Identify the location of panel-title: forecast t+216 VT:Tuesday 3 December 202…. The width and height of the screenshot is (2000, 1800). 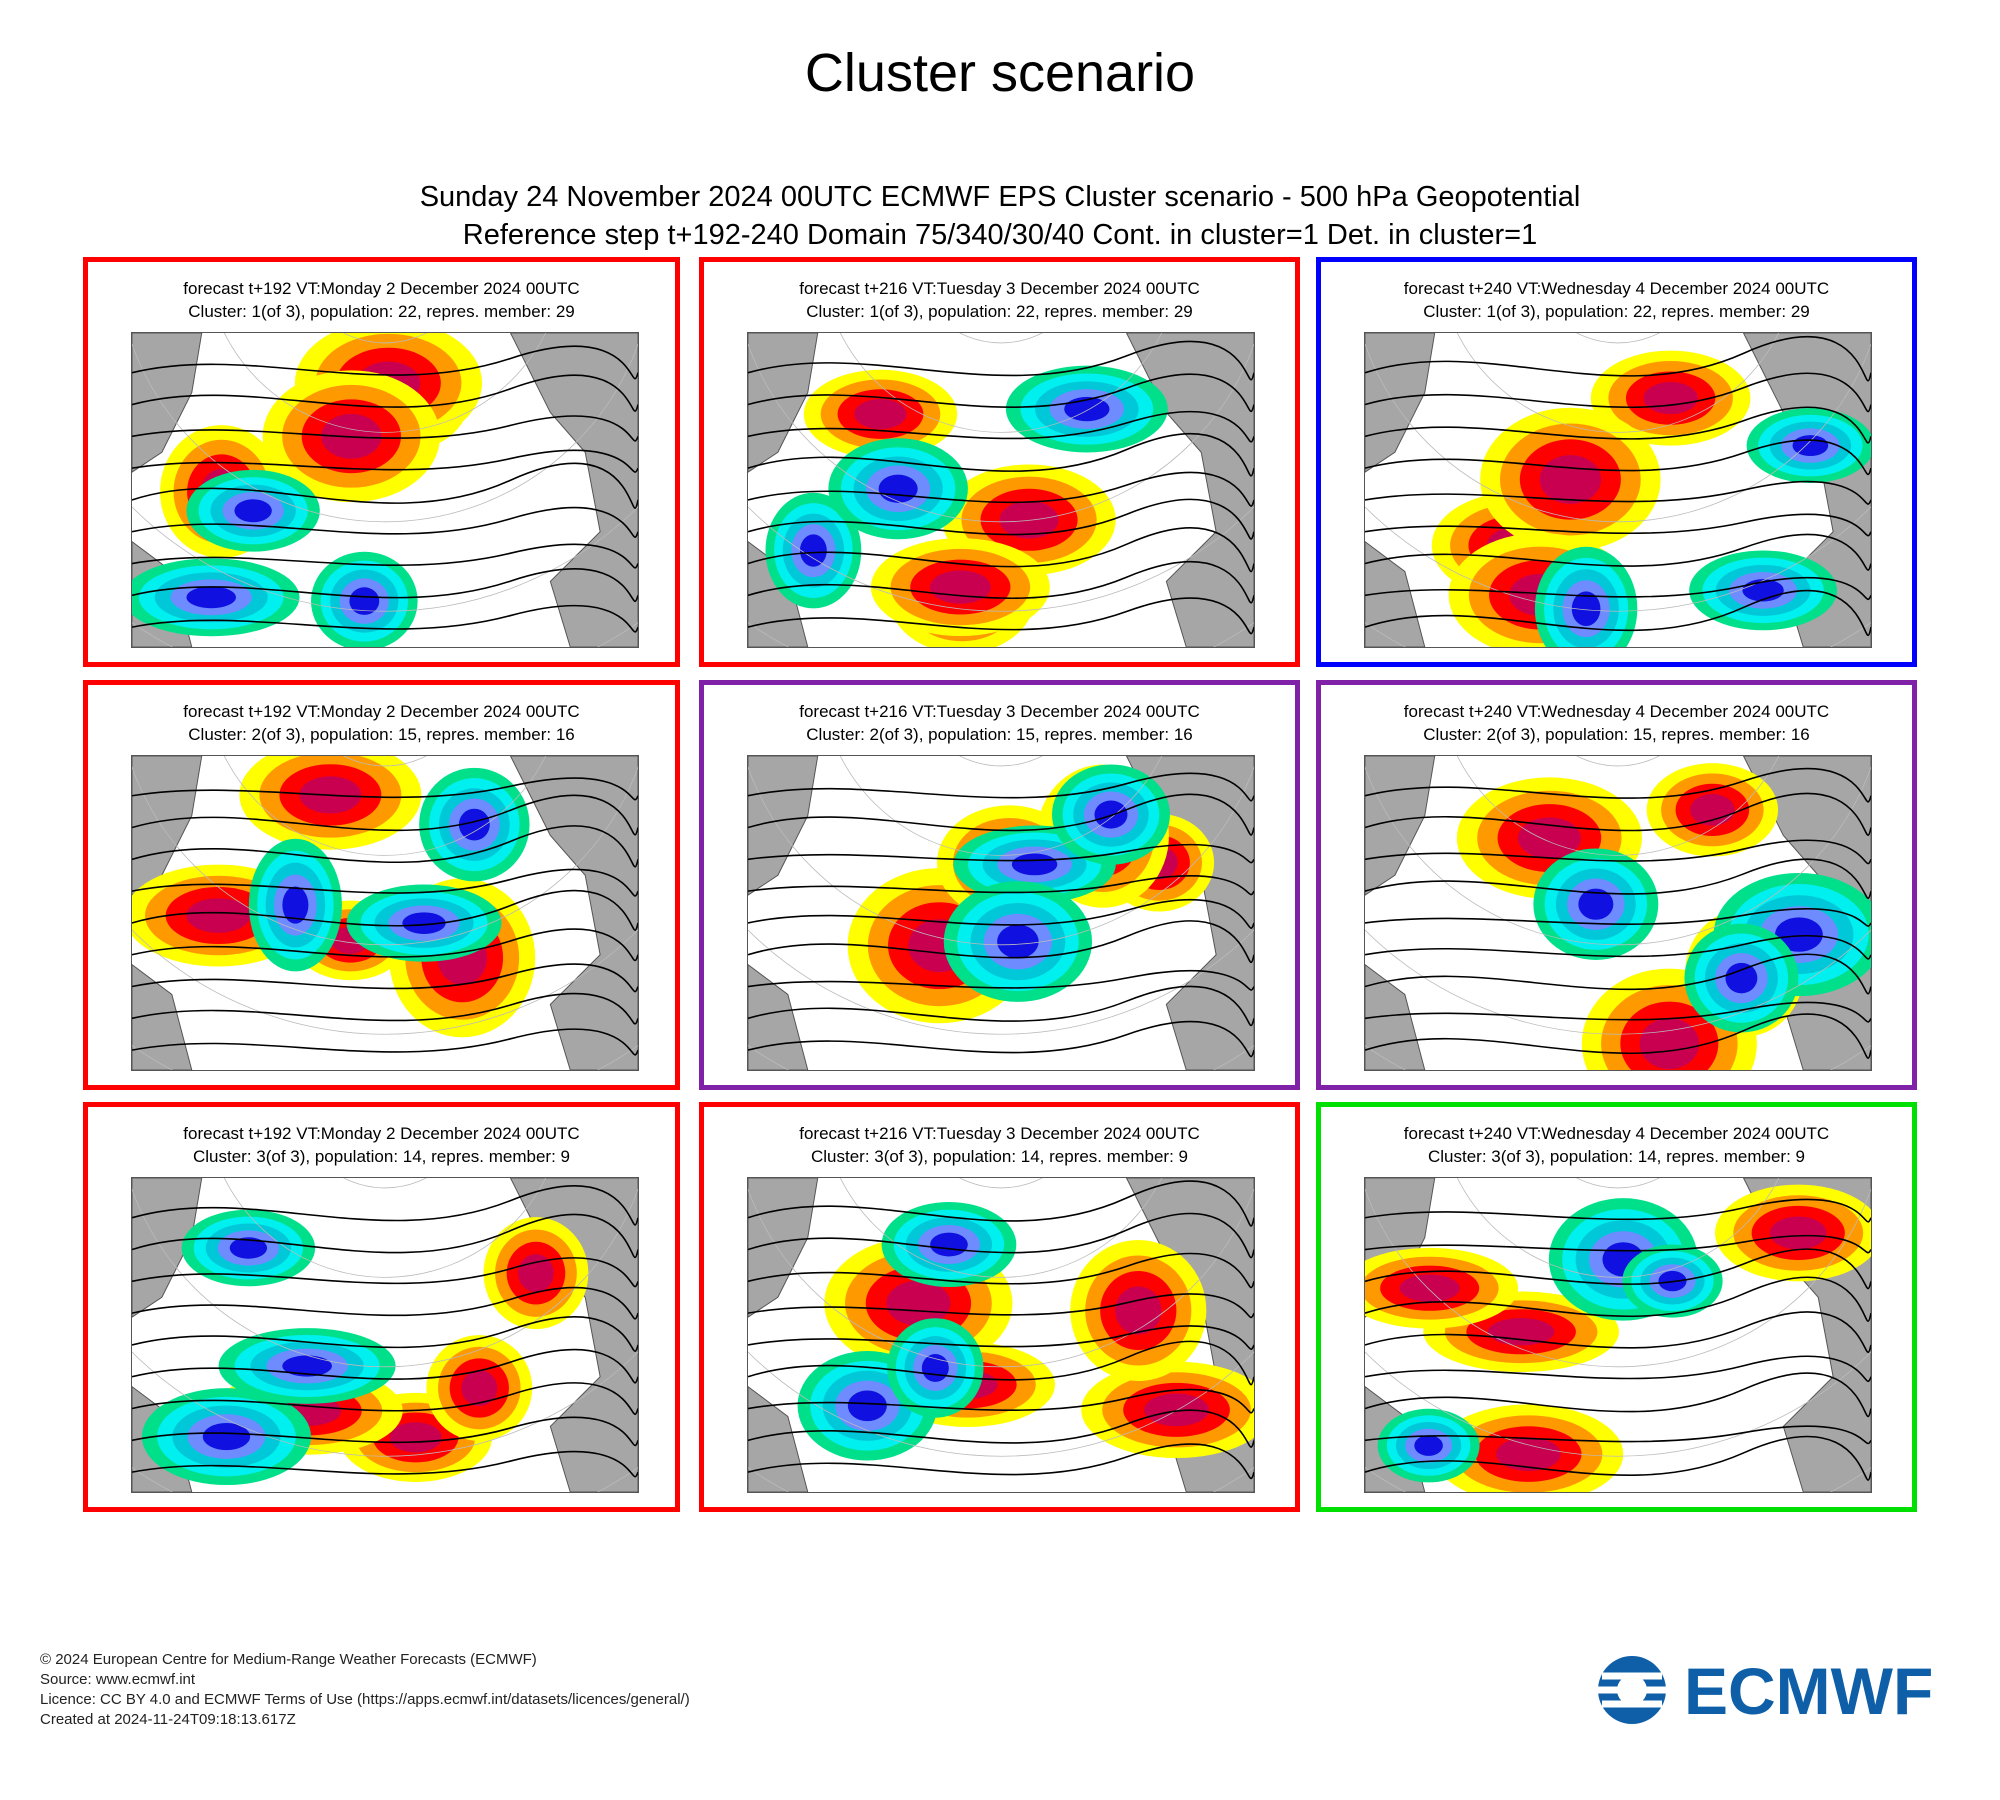
(999, 300).